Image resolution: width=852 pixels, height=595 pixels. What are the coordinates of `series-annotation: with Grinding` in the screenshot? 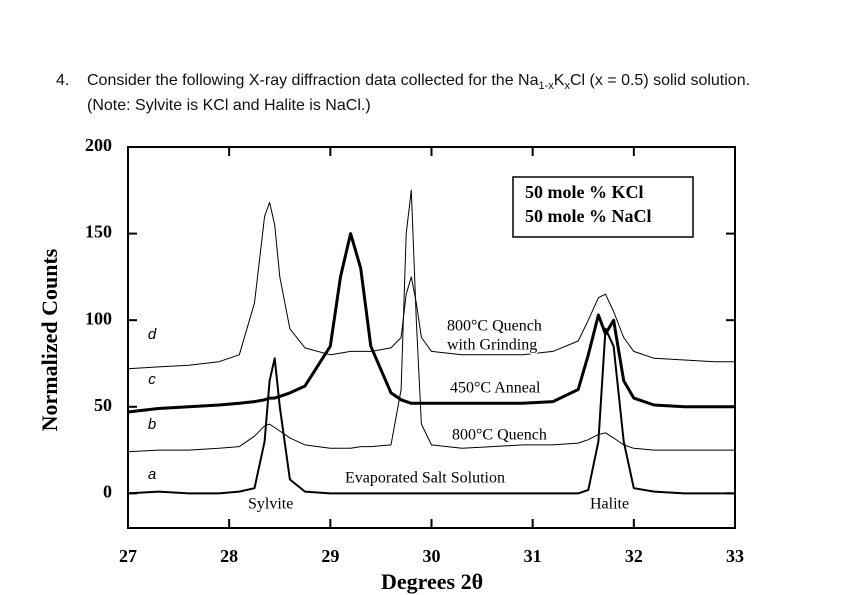 It's located at (492, 345).